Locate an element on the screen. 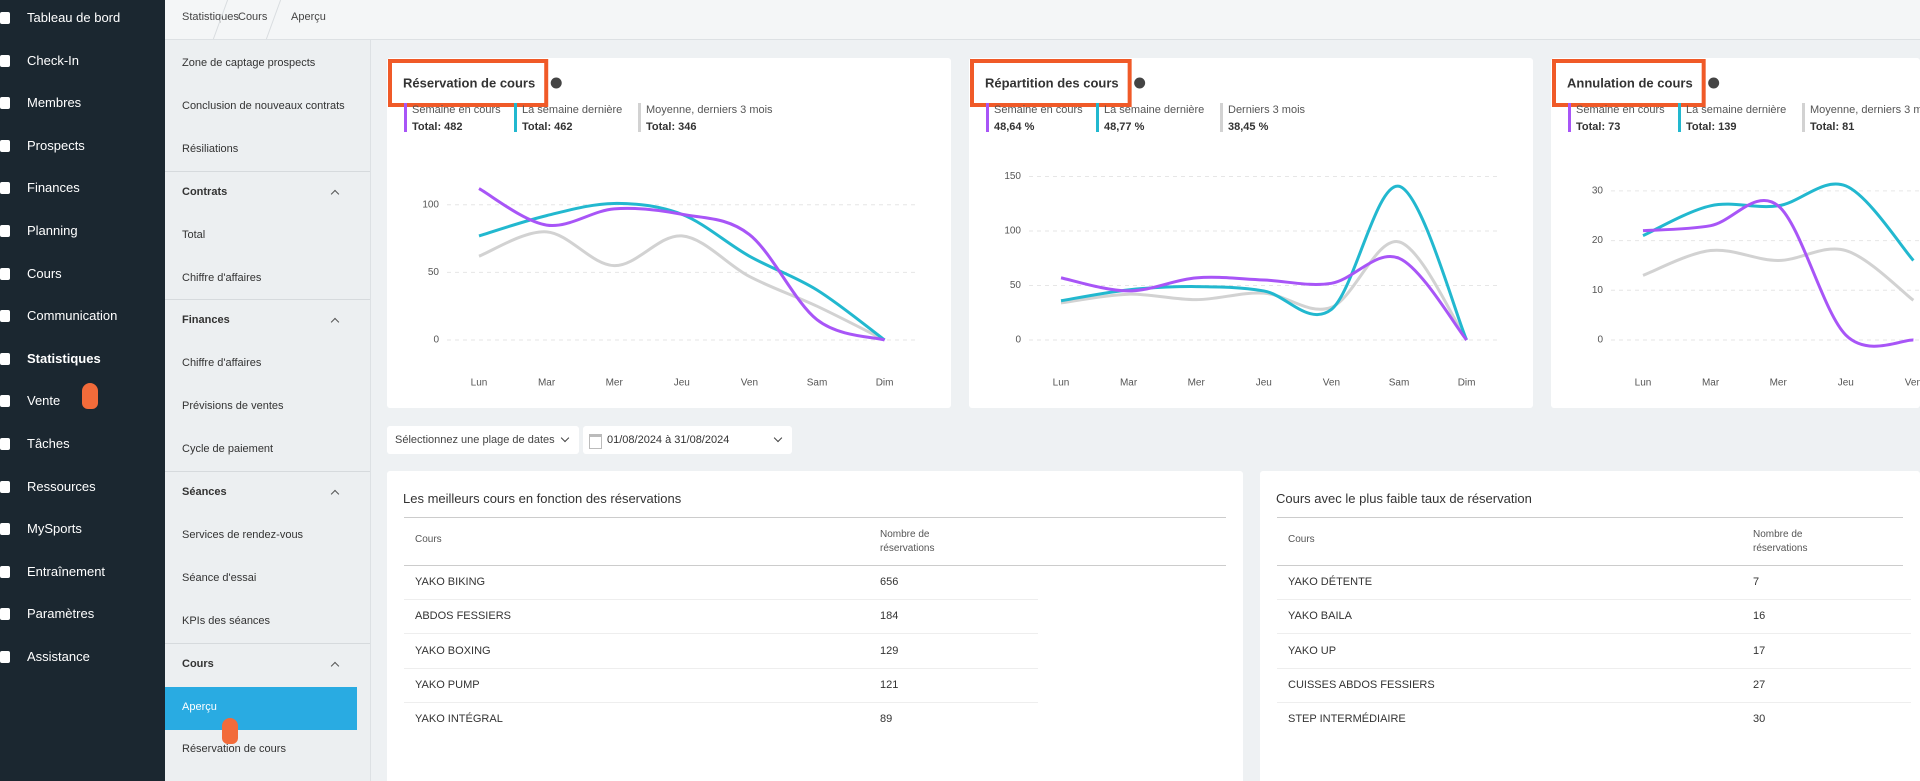 Image resolution: width=1920 pixels, height=781 pixels. legend-label: Semaine en cours is located at coordinates (456, 110).